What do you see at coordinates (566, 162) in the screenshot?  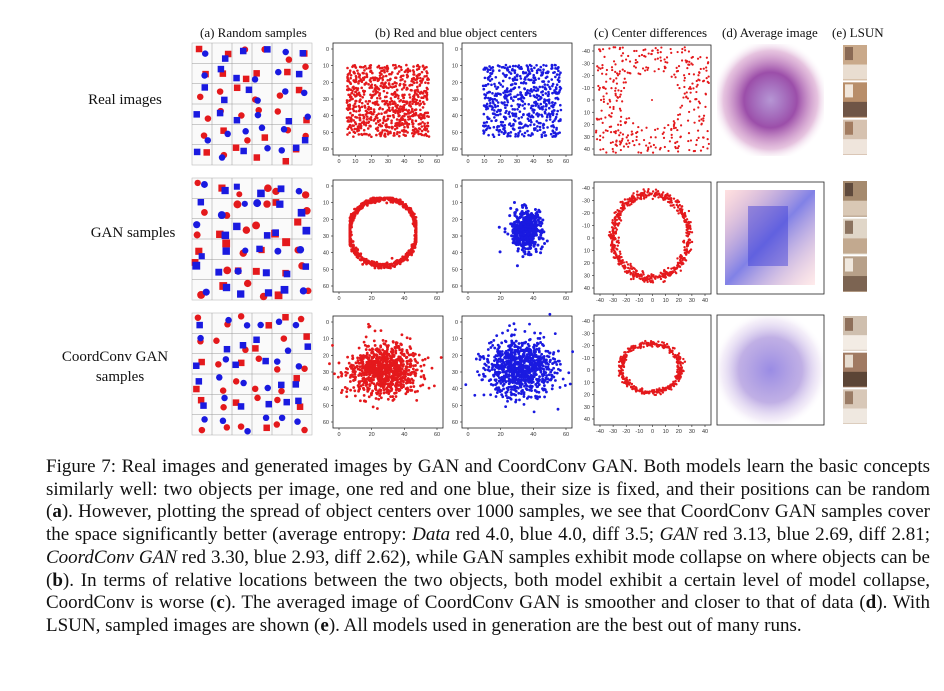 I see `x-tick-label: 60` at bounding box center [566, 162].